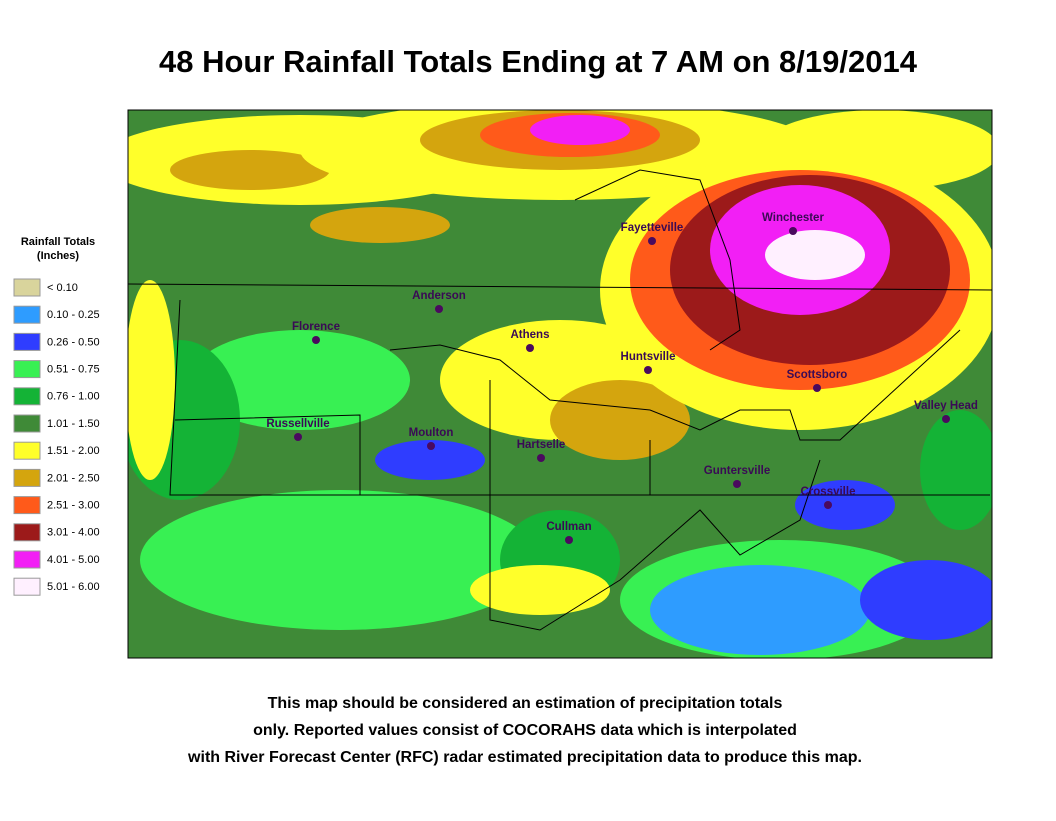 The width and height of the screenshot is (1056, 821). What do you see at coordinates (73, 478) in the screenshot?
I see `legend-label: 2.01 - 2.50` at bounding box center [73, 478].